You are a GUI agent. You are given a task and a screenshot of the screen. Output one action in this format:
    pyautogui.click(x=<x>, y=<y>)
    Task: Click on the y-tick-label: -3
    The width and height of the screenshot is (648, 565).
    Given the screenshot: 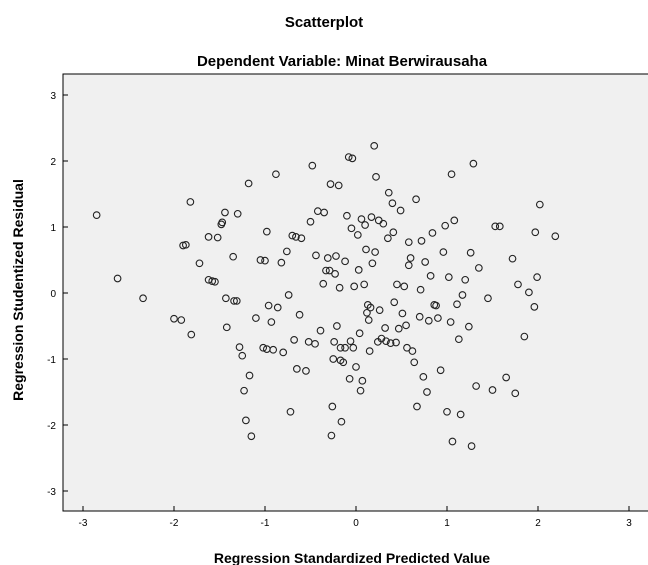 What is the action you would take?
    pyautogui.click(x=51, y=492)
    